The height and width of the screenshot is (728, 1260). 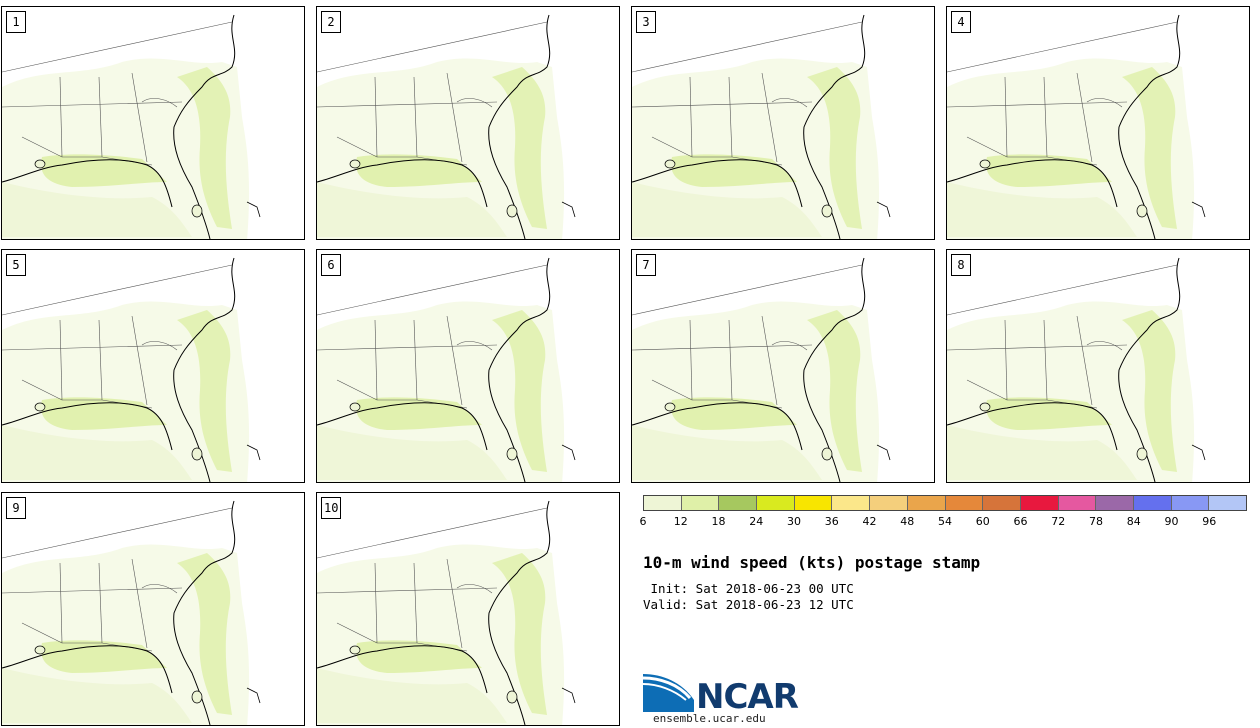 What do you see at coordinates (643, 521) in the screenshot?
I see `colorbar-tick: 6` at bounding box center [643, 521].